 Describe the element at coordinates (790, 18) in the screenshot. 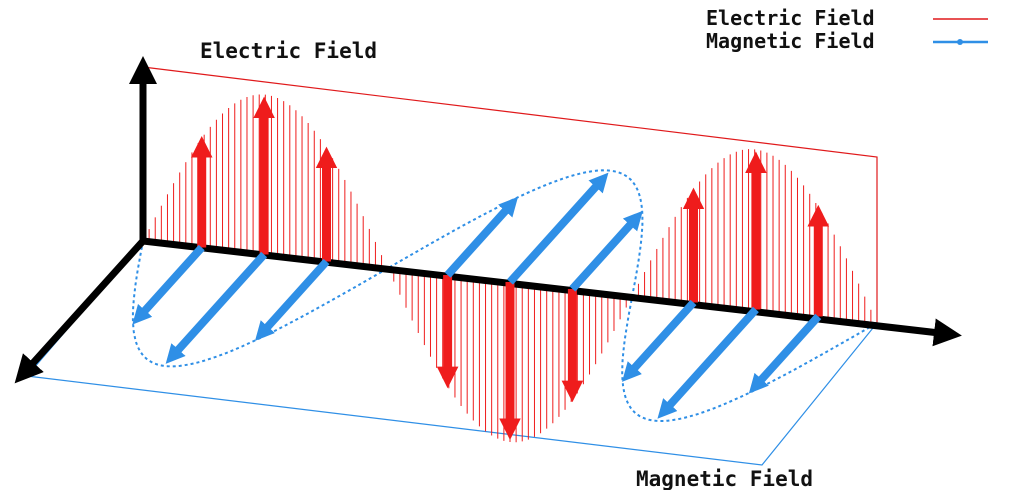

I see `legend-electric-label: Electric Field` at that location.